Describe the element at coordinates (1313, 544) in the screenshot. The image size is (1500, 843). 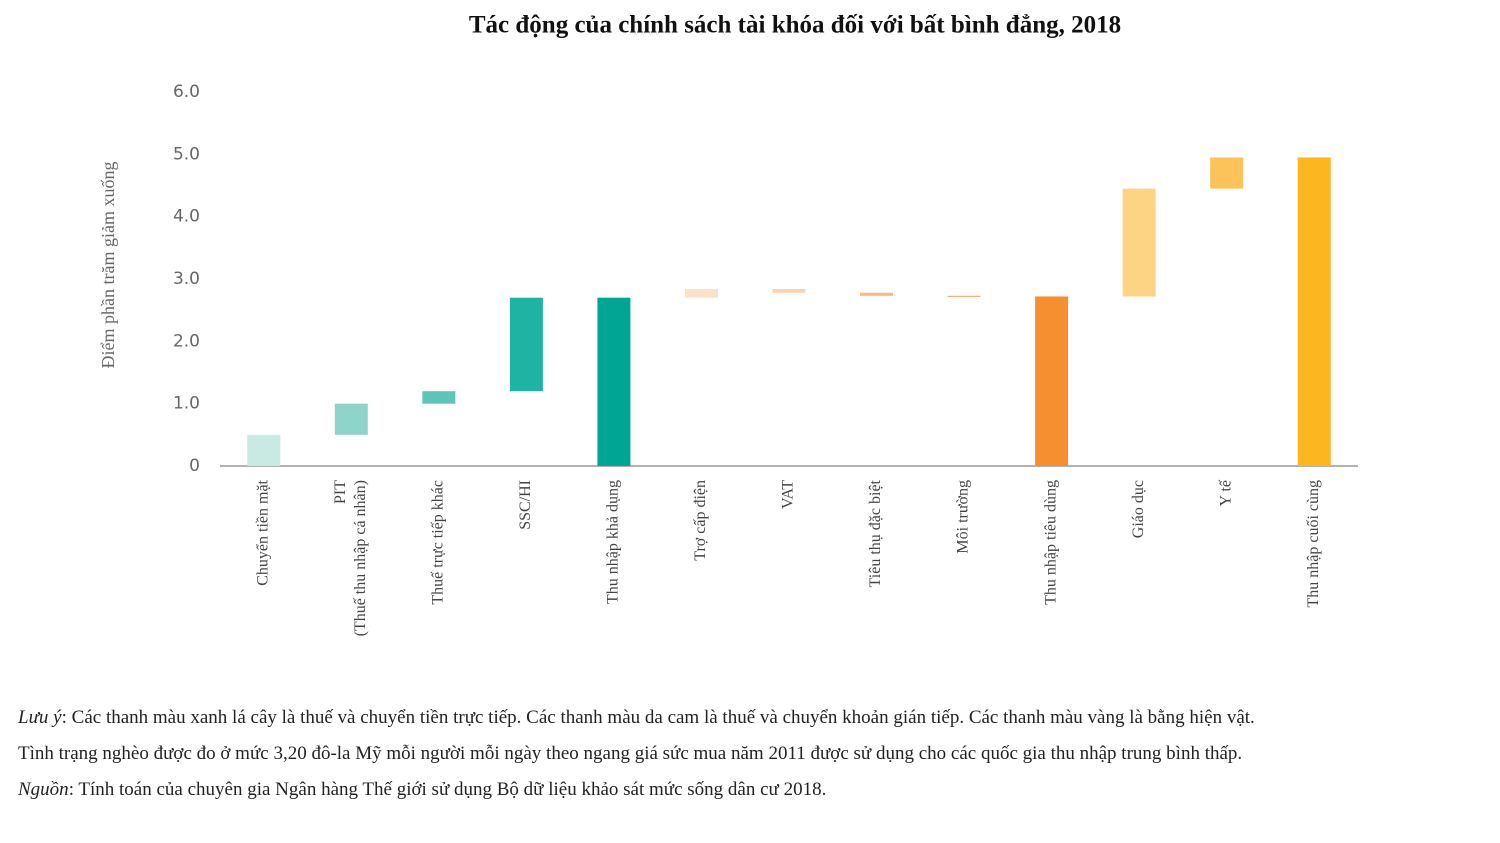
I see `x-tick-label: Thu nhập cuối cùng` at that location.